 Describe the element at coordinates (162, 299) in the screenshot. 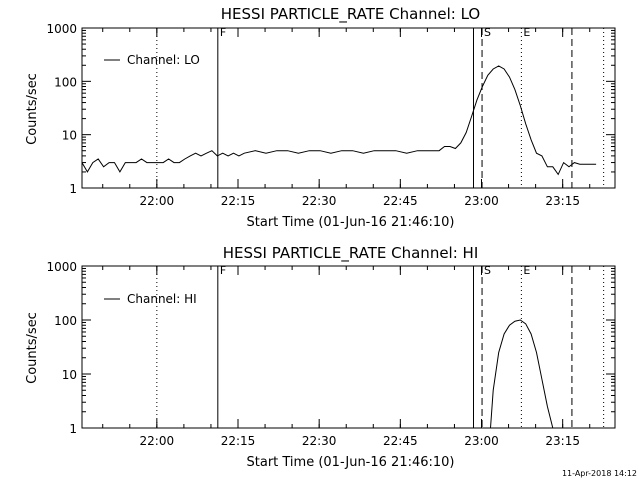

I see `legend-entry: Channel: HI` at that location.